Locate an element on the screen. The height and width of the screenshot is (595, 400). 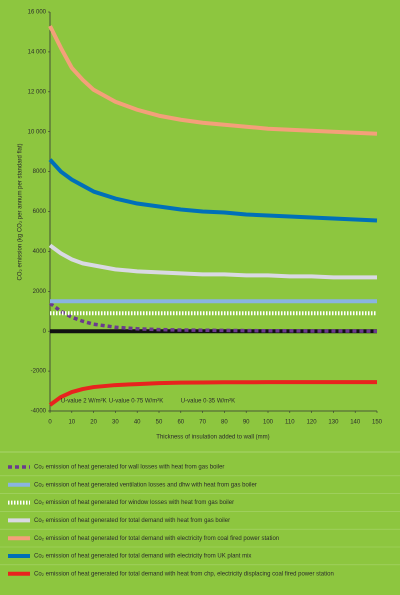
annotation: U-value 0·35 W/m²K is located at coordinates (208, 402).